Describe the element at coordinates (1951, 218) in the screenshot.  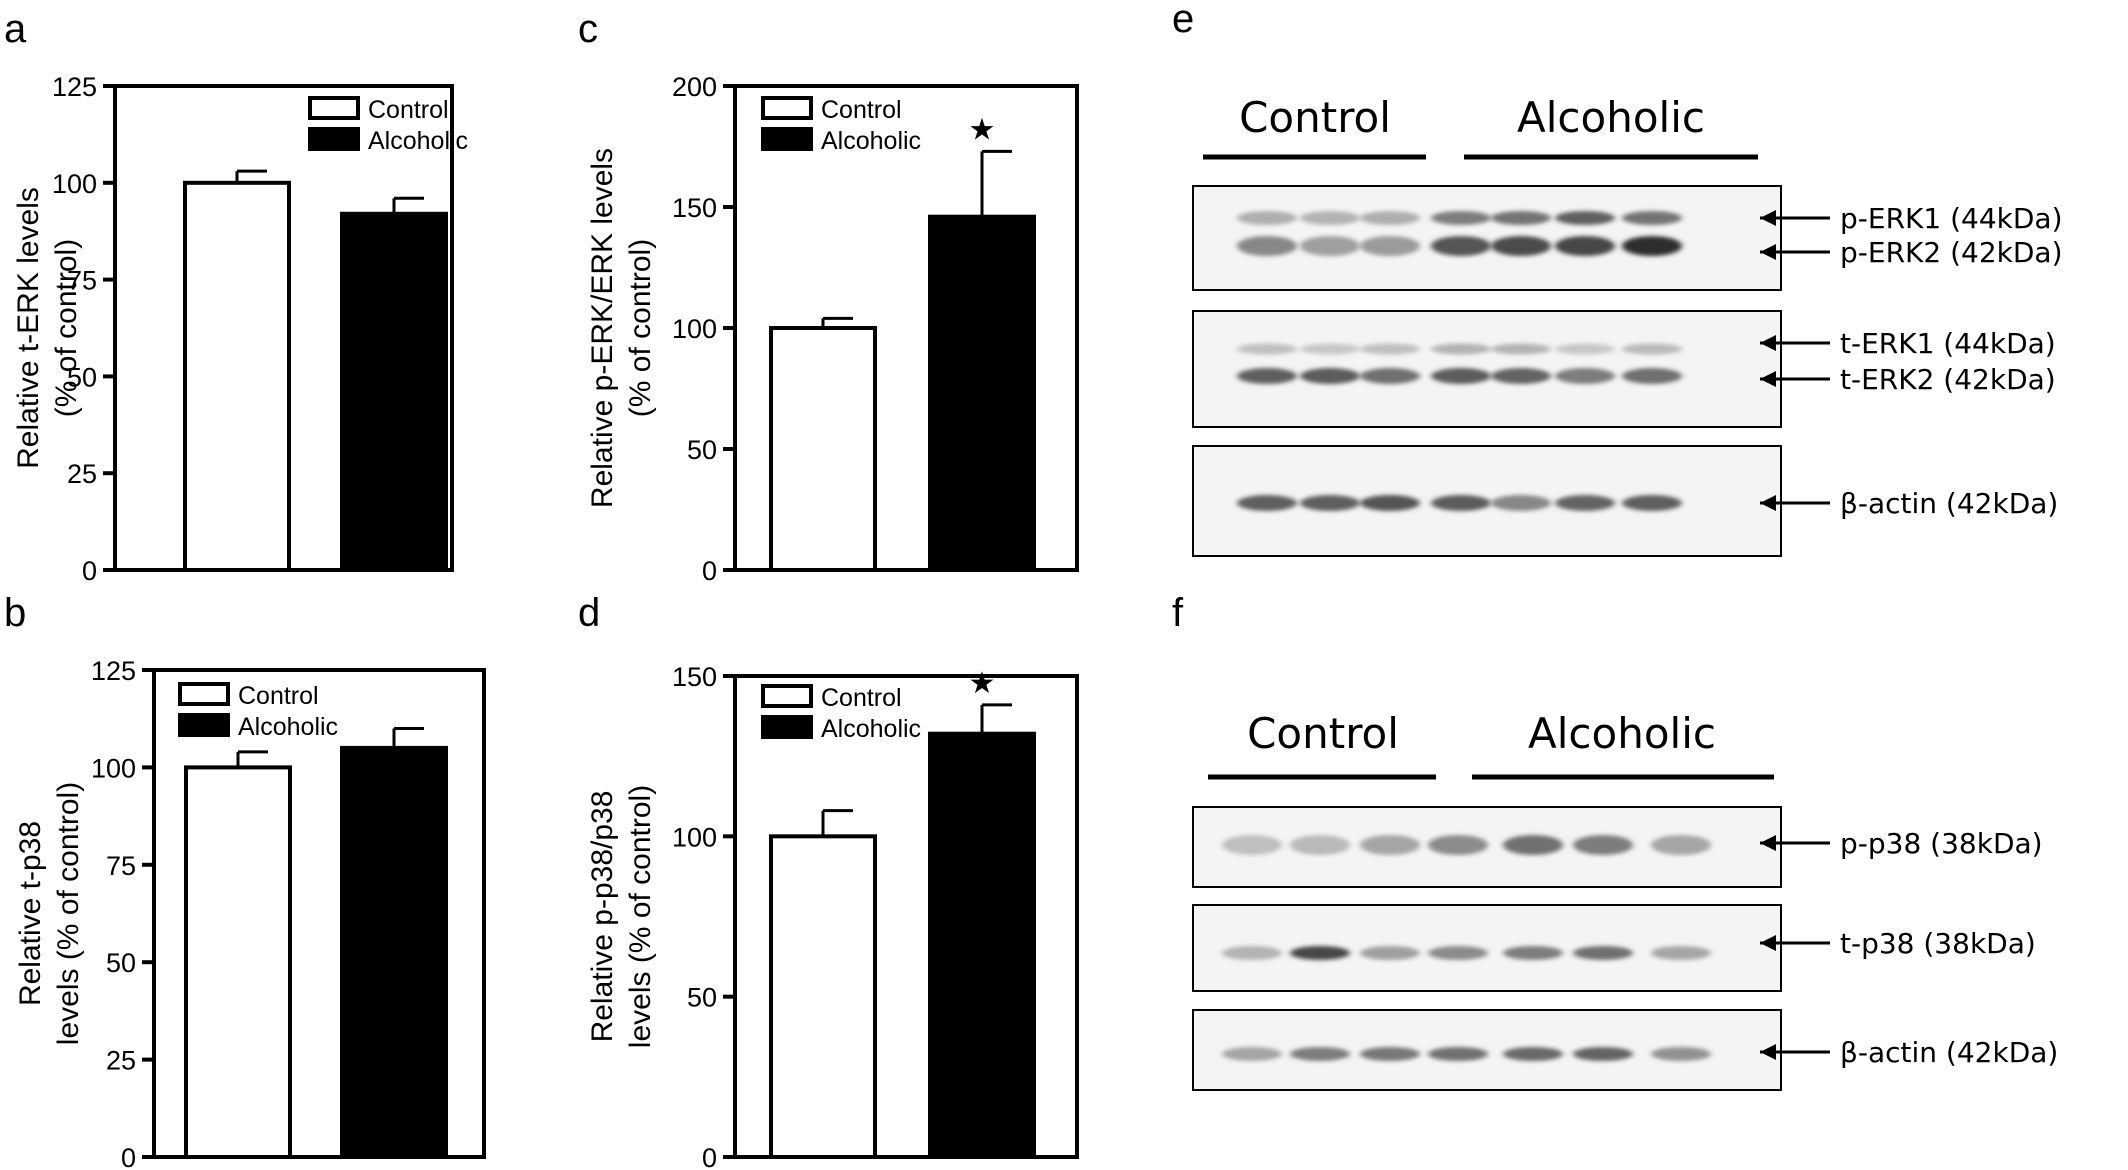
I see `band-label: p-ERK1 (44kDa)` at that location.